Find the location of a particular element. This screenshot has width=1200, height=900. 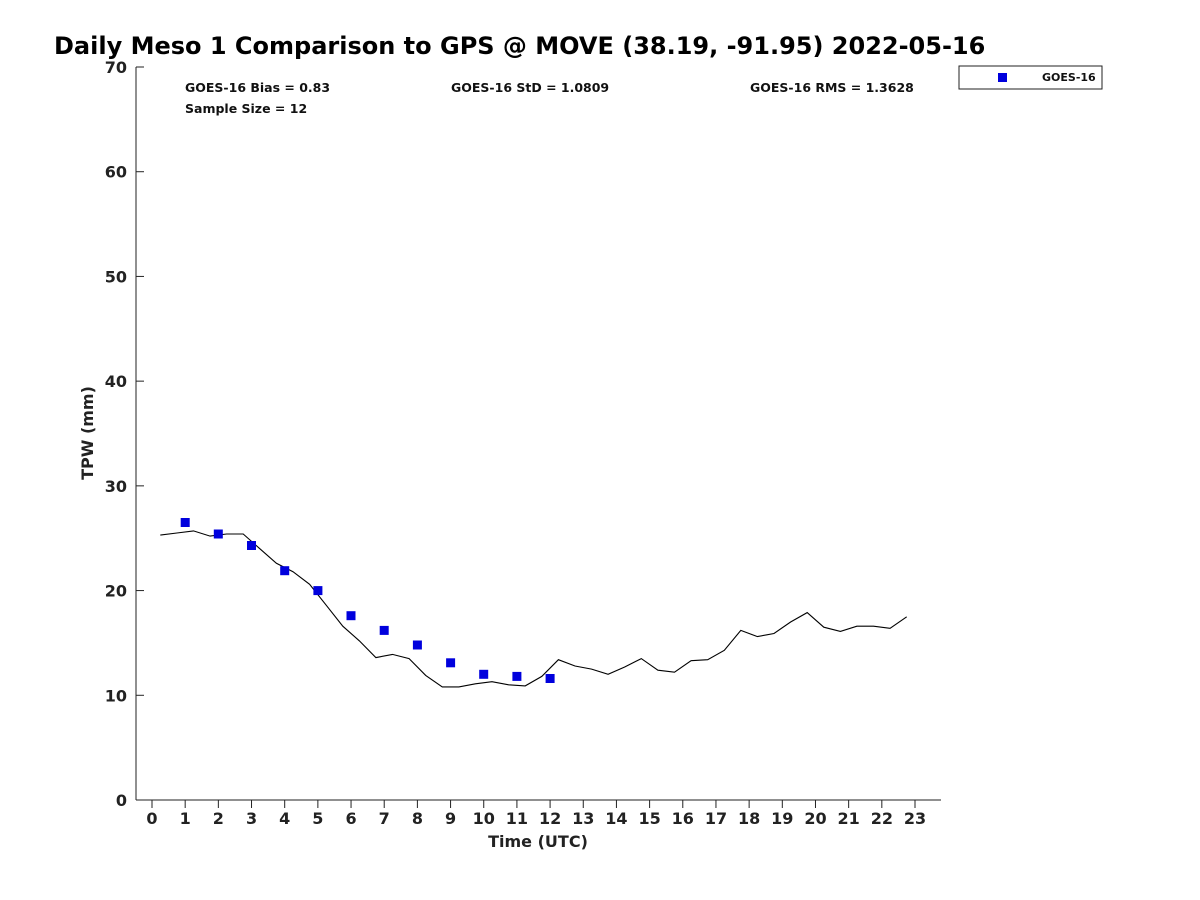

x-tick-label: 5 is located at coordinates (317, 818).